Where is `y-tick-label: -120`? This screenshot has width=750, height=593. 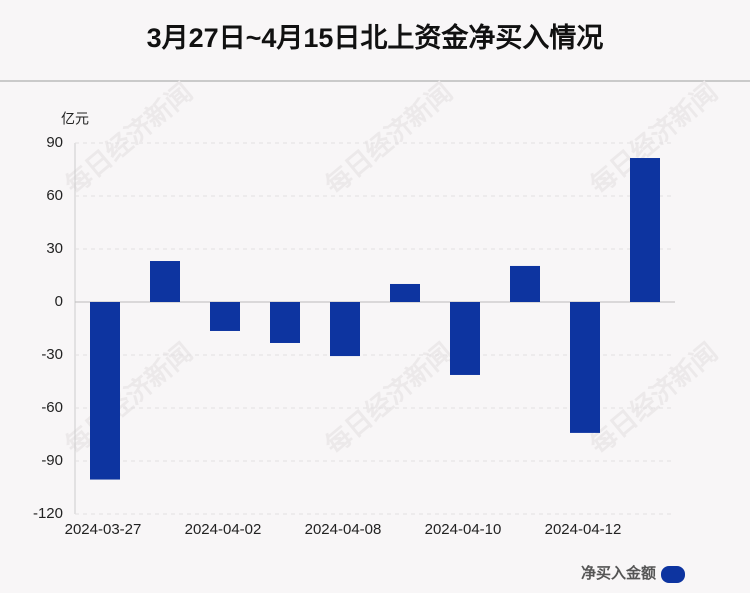
y-tick-label: -120 is located at coordinates (48, 513).